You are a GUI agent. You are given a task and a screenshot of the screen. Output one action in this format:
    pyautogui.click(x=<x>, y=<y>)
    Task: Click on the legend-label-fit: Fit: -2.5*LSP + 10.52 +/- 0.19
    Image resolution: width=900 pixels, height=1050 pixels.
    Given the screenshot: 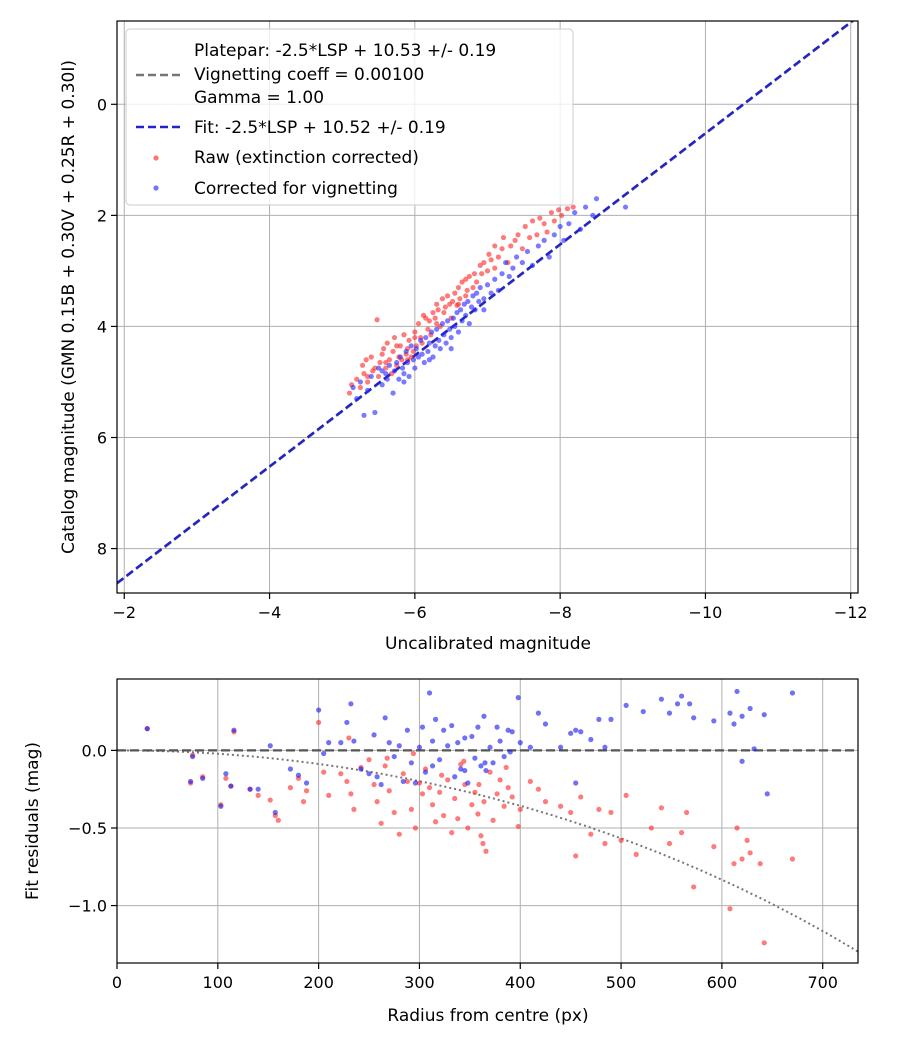 What is the action you would take?
    pyautogui.click(x=320, y=128)
    